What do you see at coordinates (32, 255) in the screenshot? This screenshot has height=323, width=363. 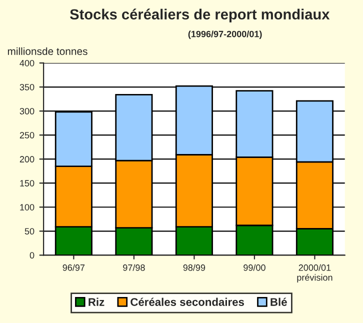 I see `y-tick-label: 0` at bounding box center [32, 255].